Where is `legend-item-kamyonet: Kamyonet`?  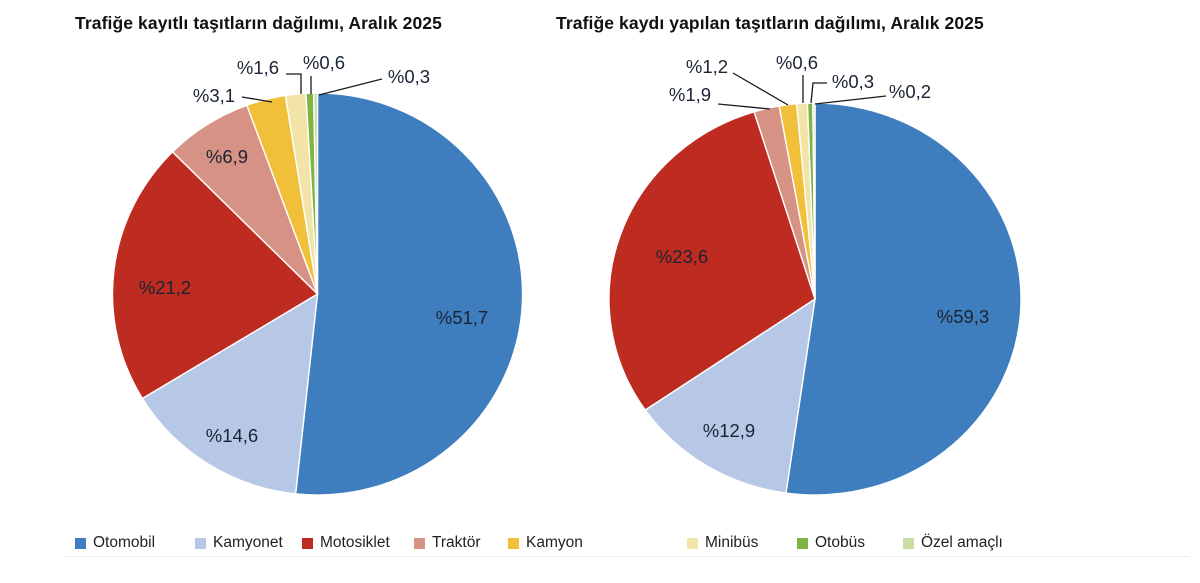 legend-item-kamyonet: Kamyonet is located at coordinates (239, 543).